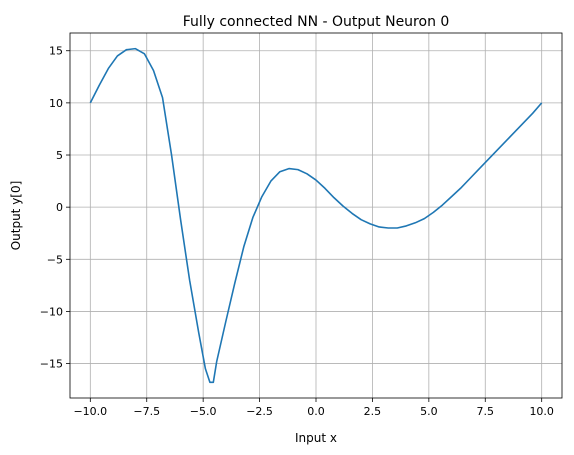  I want to click on x-tick-label: −7.5, so click(146, 411).